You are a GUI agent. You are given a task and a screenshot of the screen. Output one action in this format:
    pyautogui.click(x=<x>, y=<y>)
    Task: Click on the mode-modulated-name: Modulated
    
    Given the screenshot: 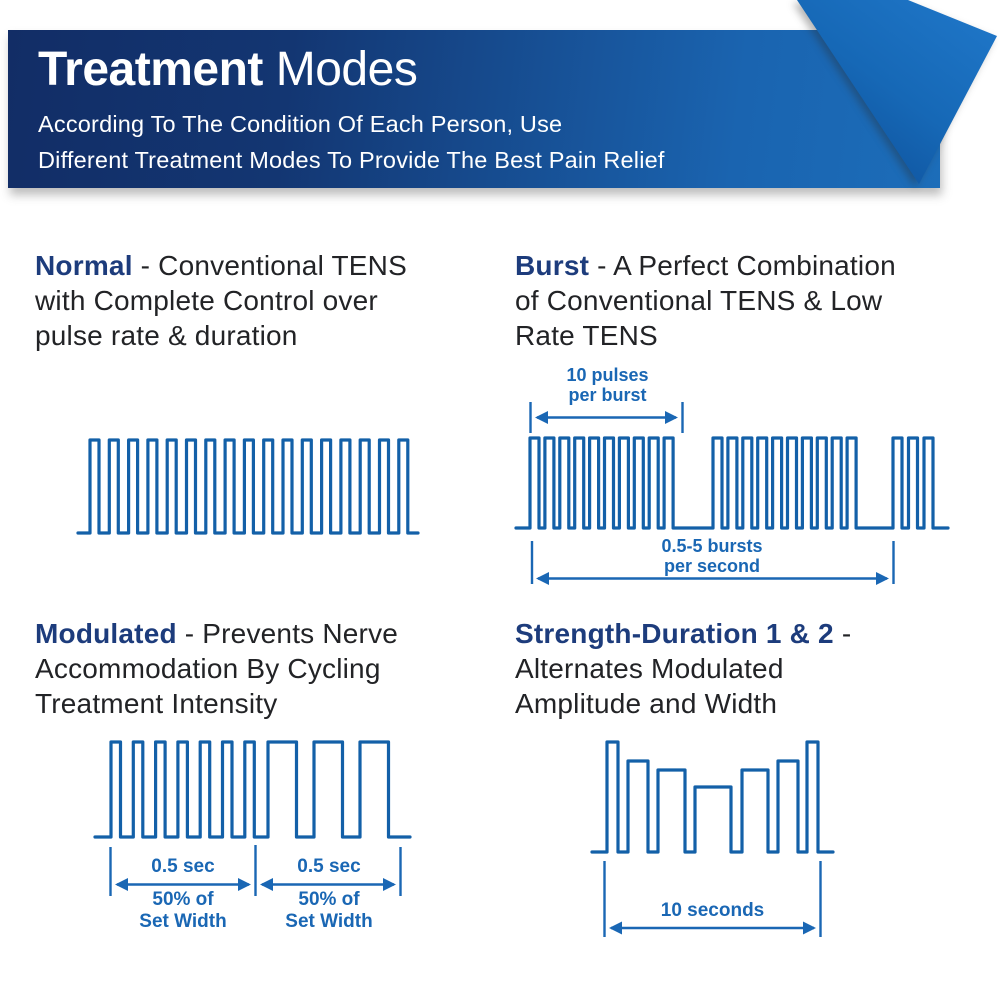 What is the action you would take?
    pyautogui.click(x=106, y=633)
    